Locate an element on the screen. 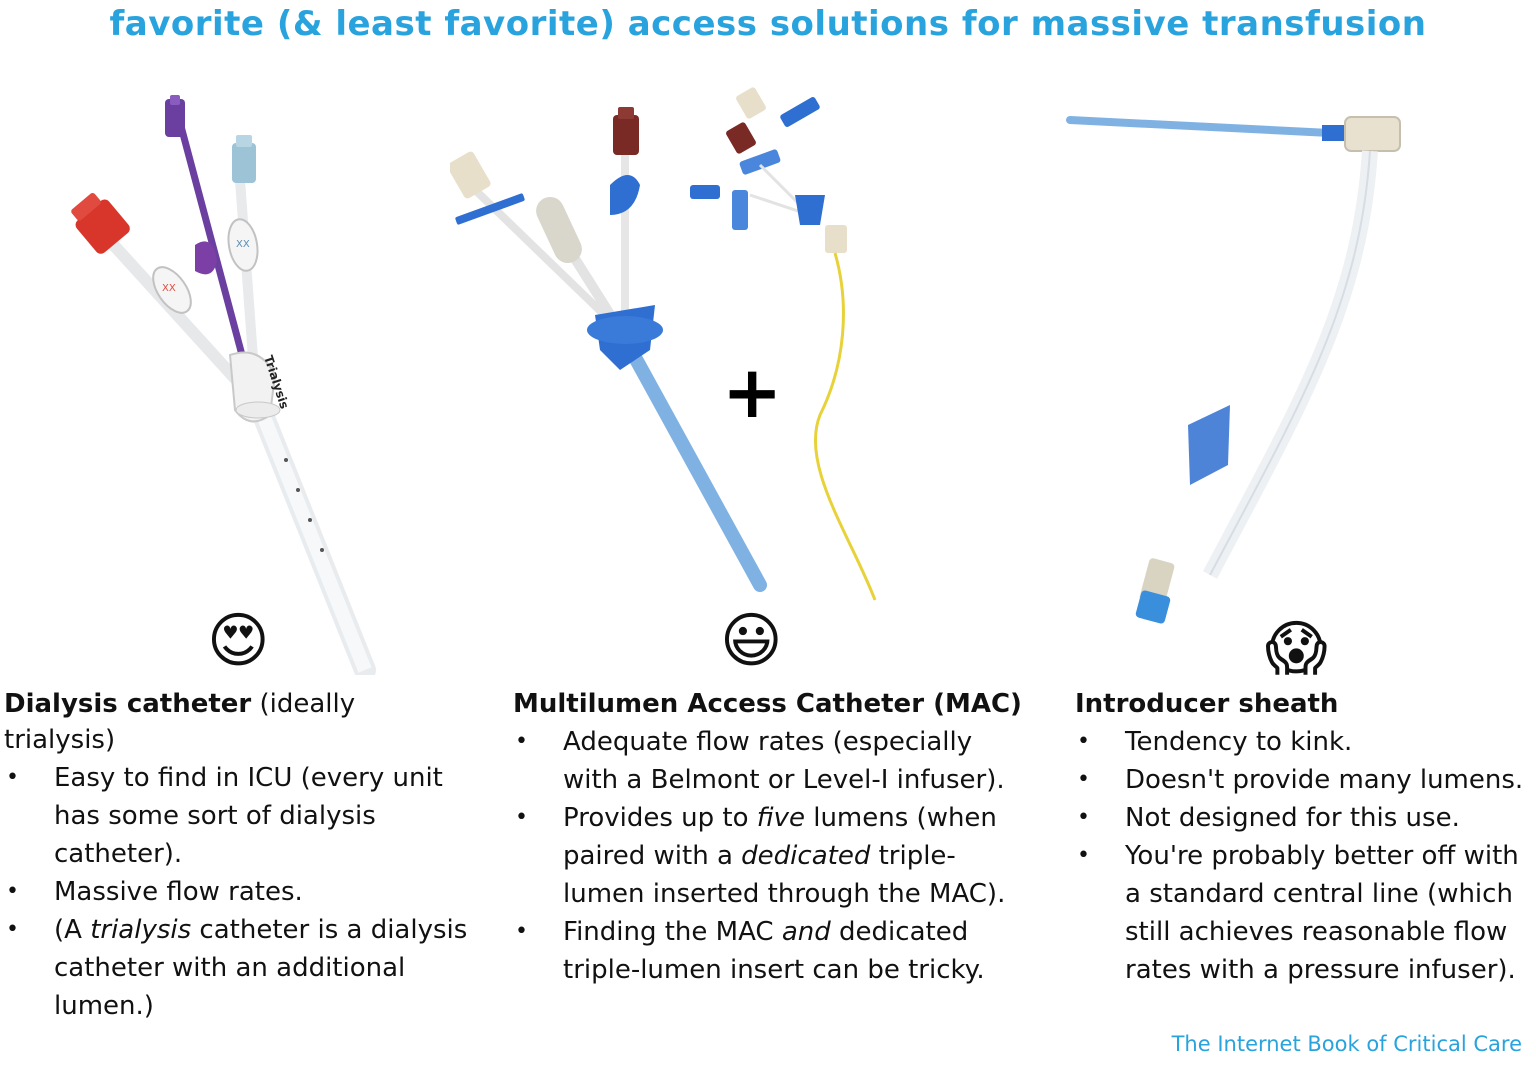  introducer-heading: Introducer sheath is located at coordinates (1207, 704).